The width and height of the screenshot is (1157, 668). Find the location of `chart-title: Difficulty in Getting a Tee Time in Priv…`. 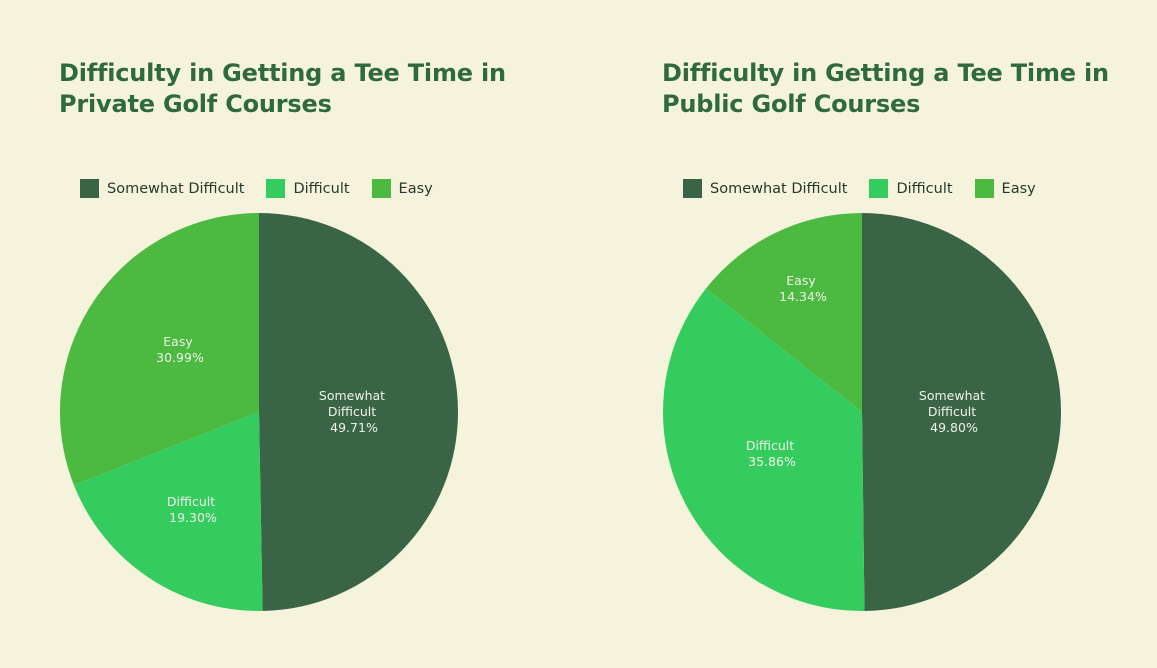

chart-title: Difficulty in Getting a Tee Time in Priv… is located at coordinates (304, 89).